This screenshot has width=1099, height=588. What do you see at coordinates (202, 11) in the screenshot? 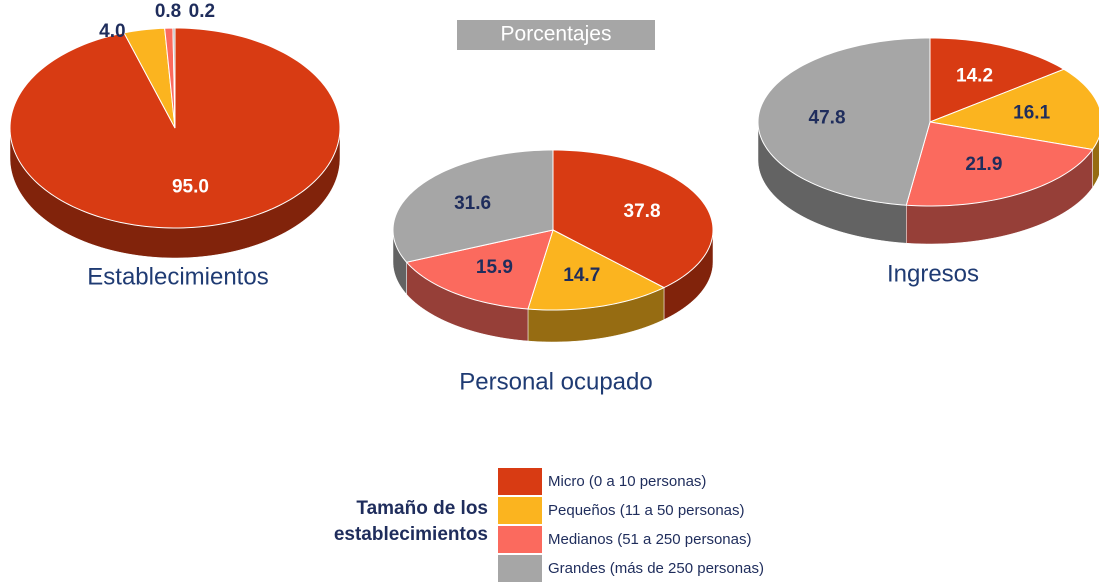
I see `data-label: 0.2` at bounding box center [202, 11].